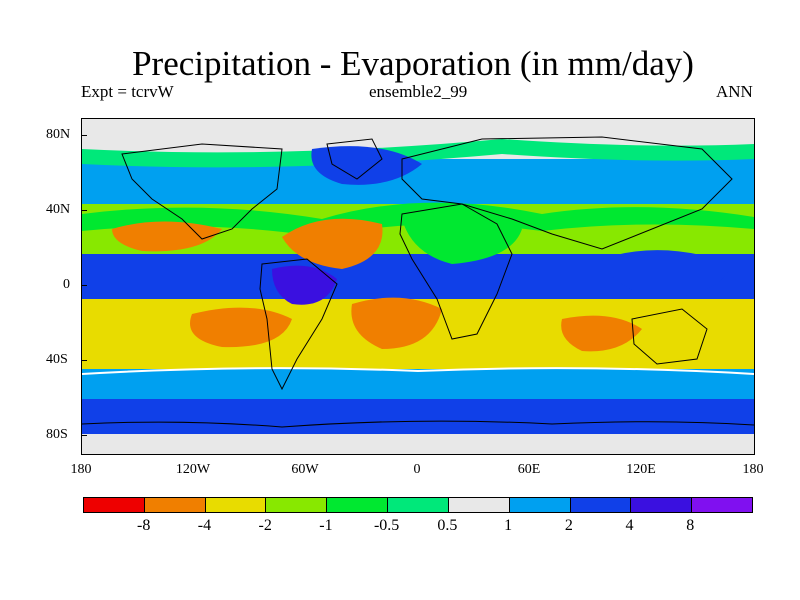 The width and height of the screenshot is (800, 600). I want to click on lon-label-0: 0, so click(417, 469).